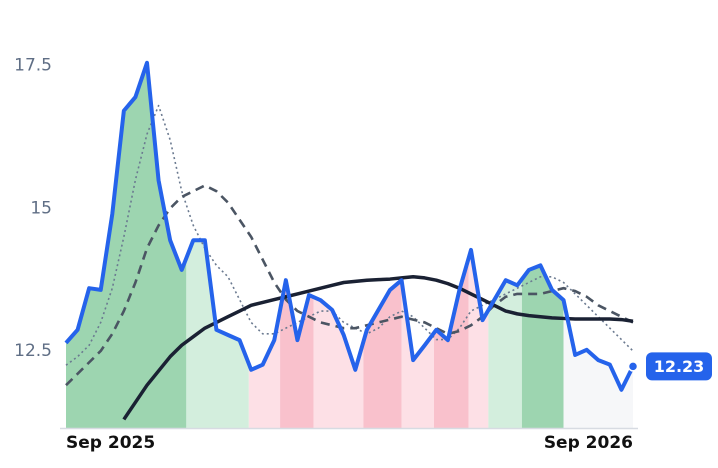  What do you see at coordinates (588, 443) in the screenshot?
I see `x-tick-label: Sep 2026` at bounding box center [588, 443].